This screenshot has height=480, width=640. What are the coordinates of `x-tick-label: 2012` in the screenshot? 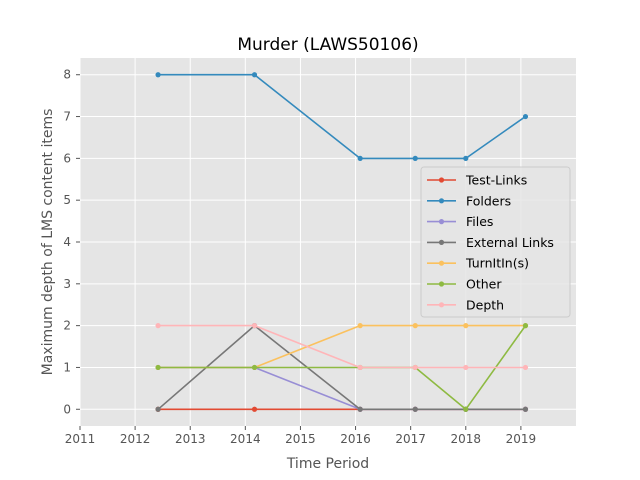 It's located at (135, 439).